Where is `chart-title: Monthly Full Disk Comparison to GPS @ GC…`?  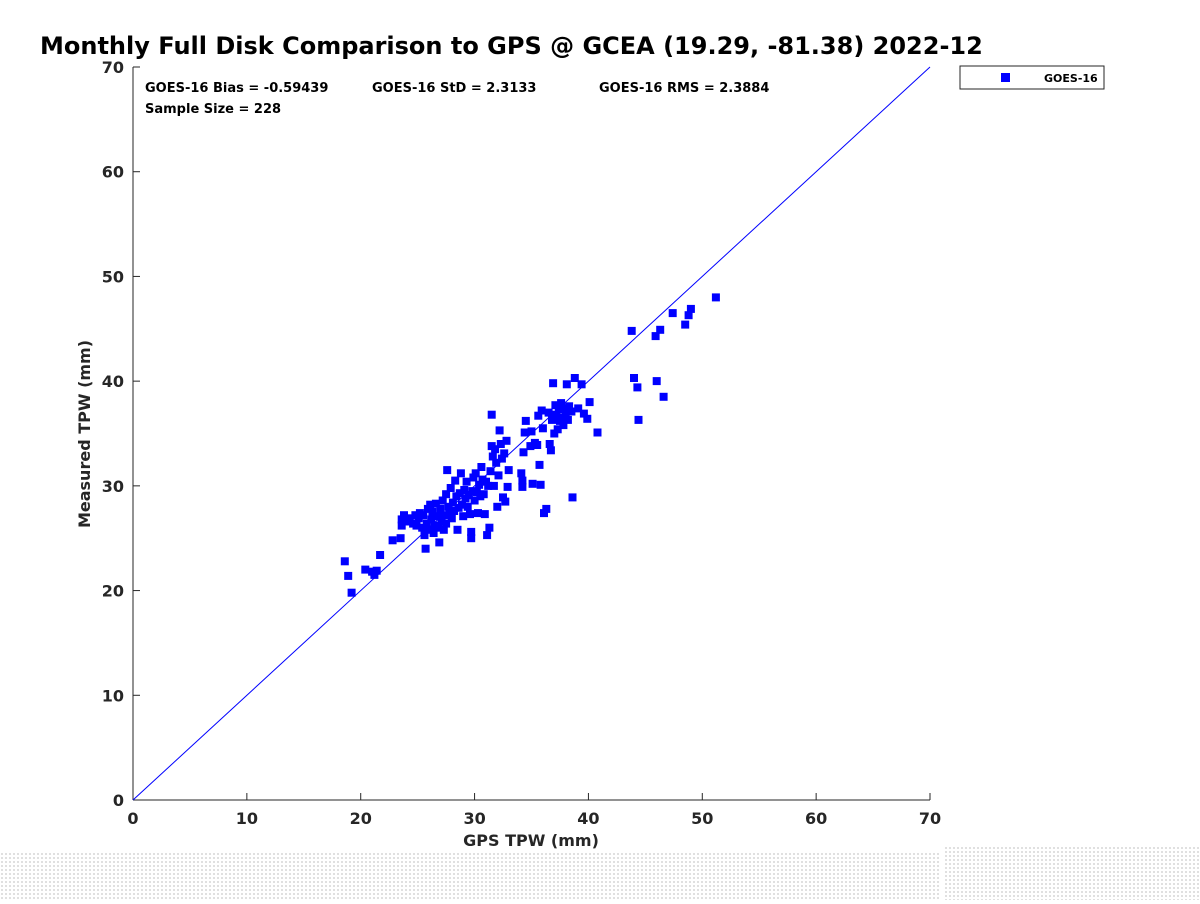 chart-title: Monthly Full Disk Comparison to GPS @ GC… is located at coordinates (511, 46).